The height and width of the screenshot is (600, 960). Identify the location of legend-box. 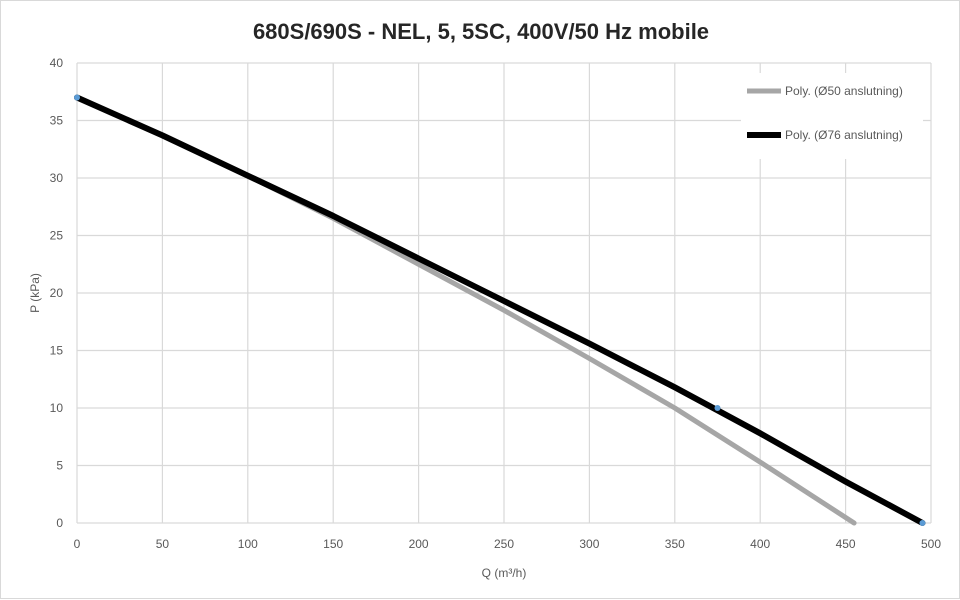
(832, 116).